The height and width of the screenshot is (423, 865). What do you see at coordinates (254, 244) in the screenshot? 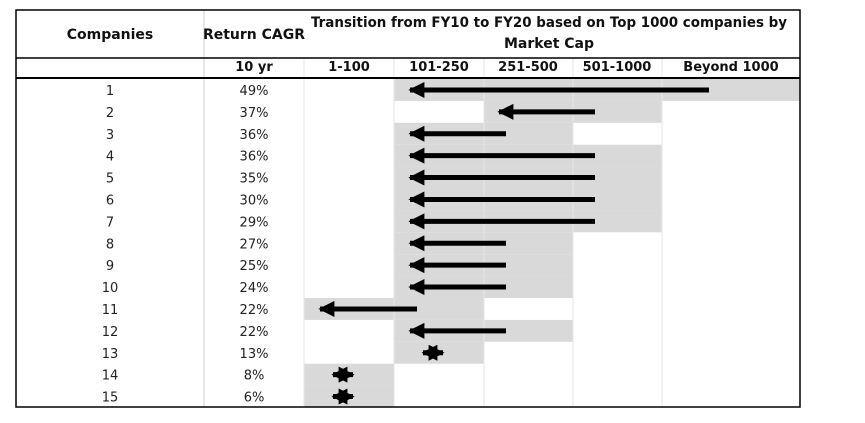
I see `cagr-cell: 27%` at bounding box center [254, 244].